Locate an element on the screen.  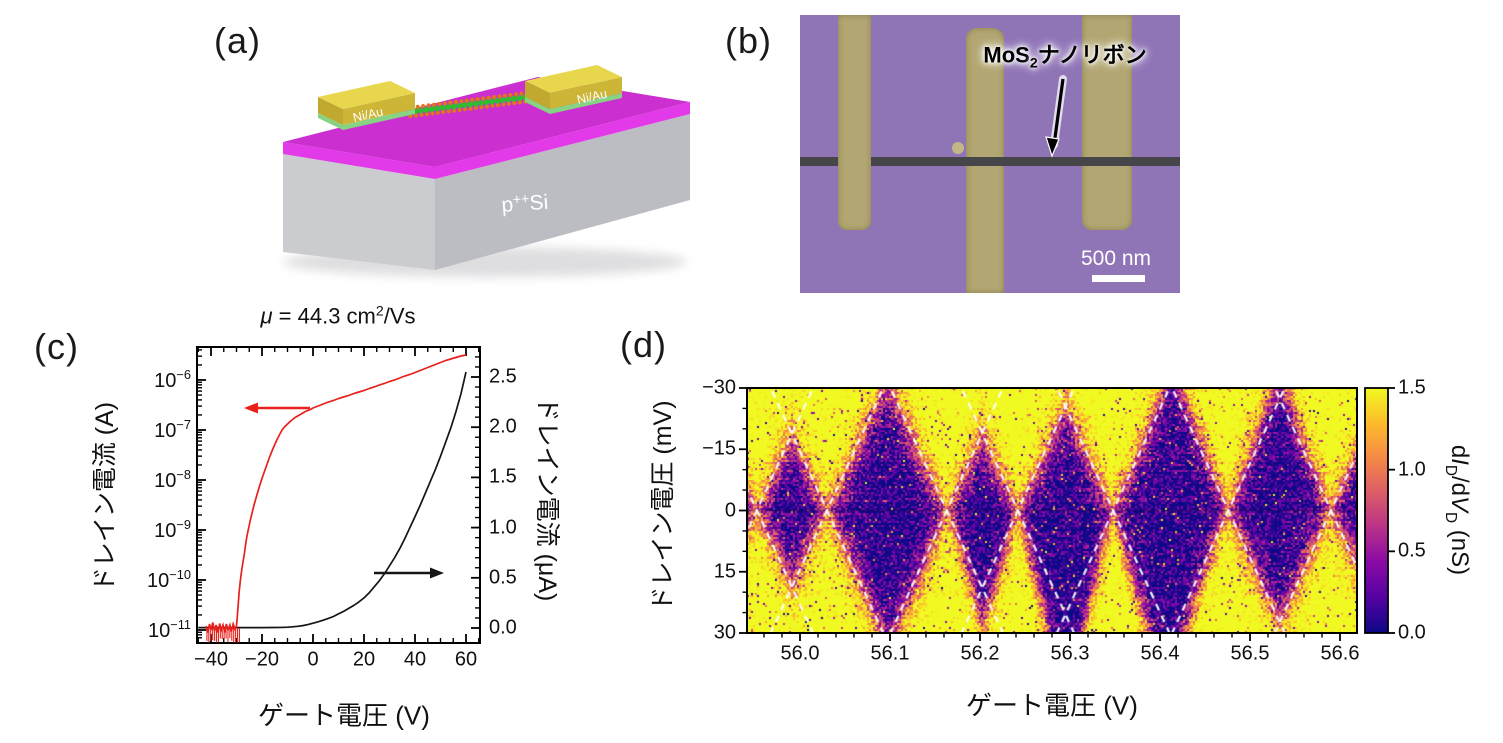
scalebar is located at coordinates (1118, 278).